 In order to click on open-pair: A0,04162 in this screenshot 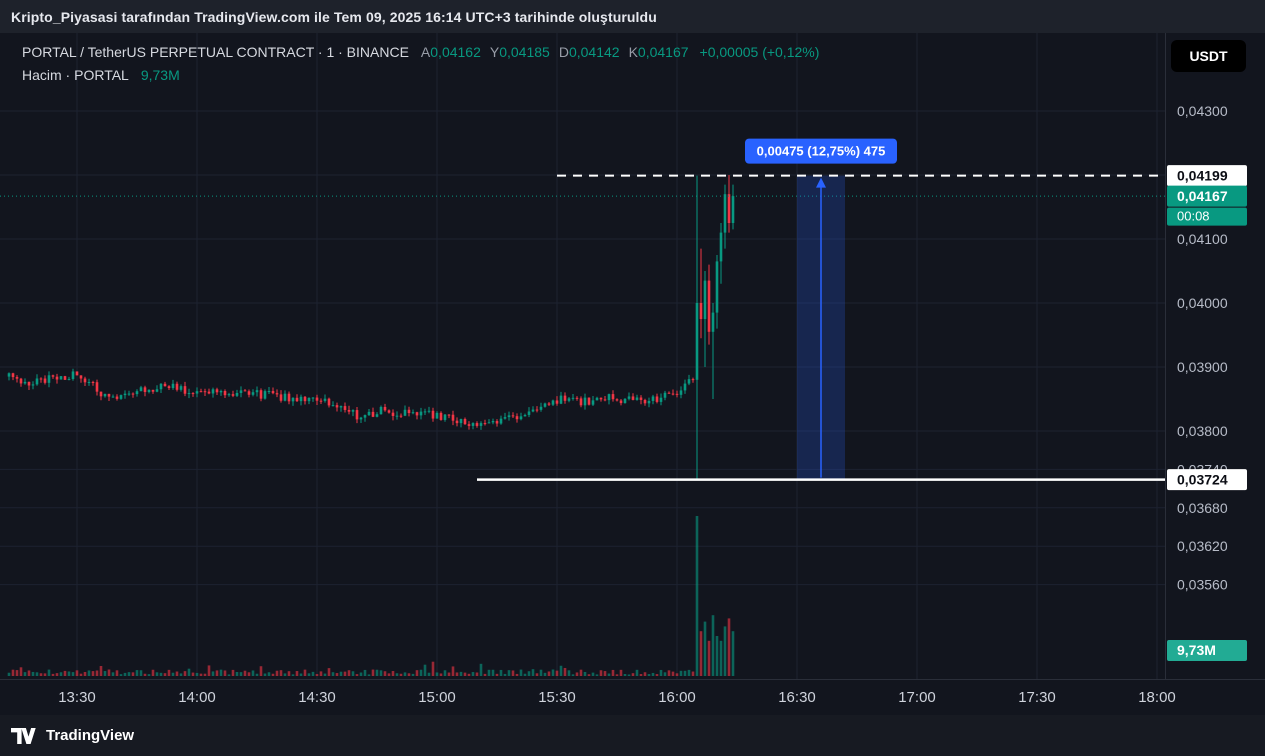, I will do `click(451, 52)`.